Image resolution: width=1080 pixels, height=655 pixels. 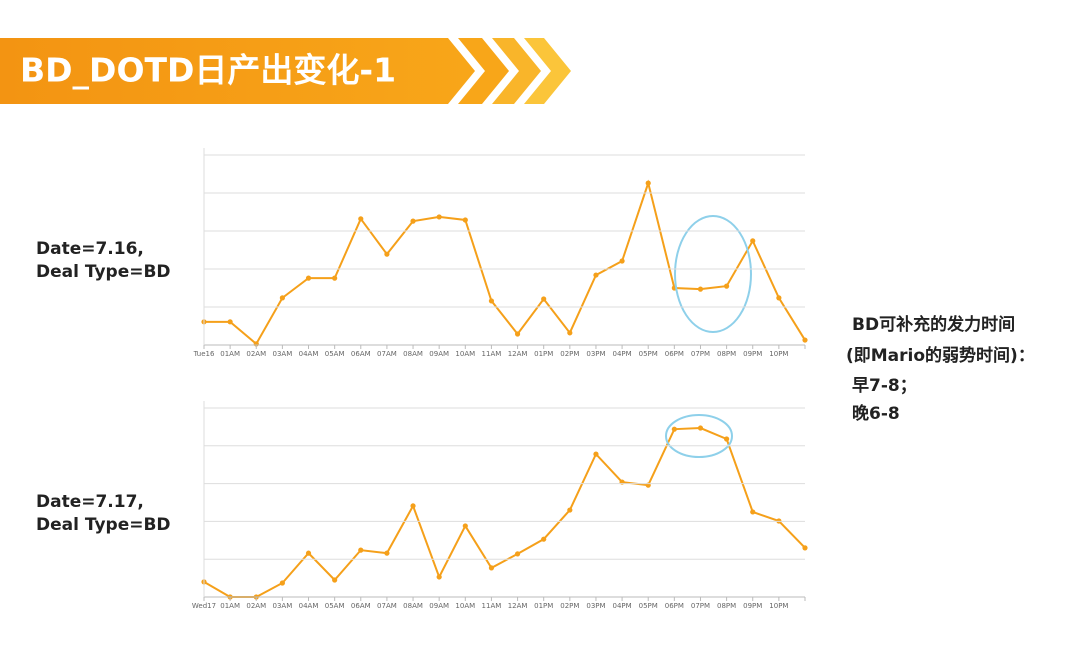 I want to click on x-tick-label: Tue16, so click(x=204, y=354).